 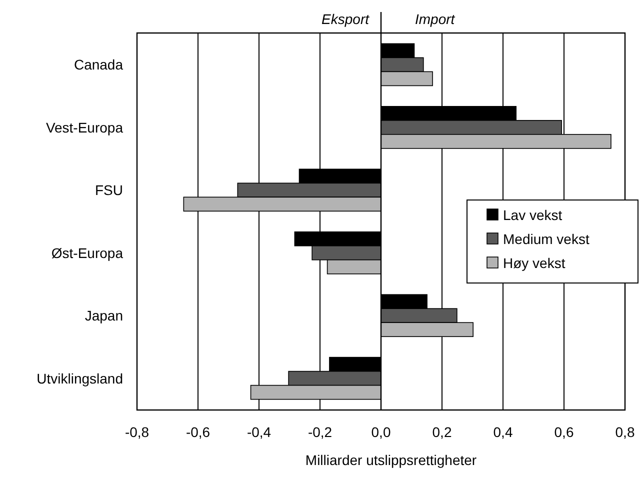 I want to click on y-tick-label: FSU, so click(x=109, y=190).